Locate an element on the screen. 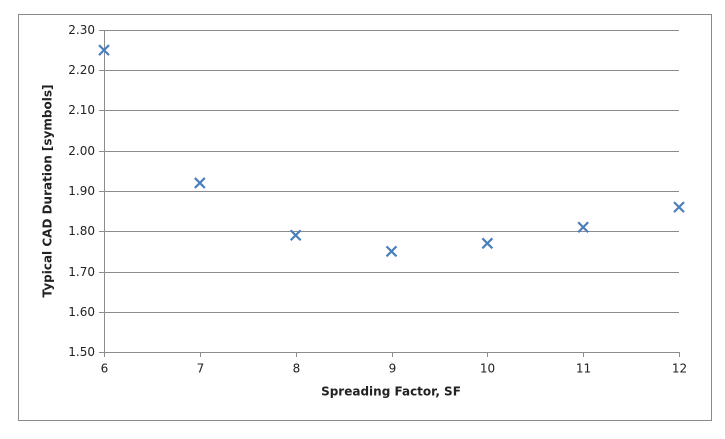  x-tick-label: 6 is located at coordinates (105, 369).